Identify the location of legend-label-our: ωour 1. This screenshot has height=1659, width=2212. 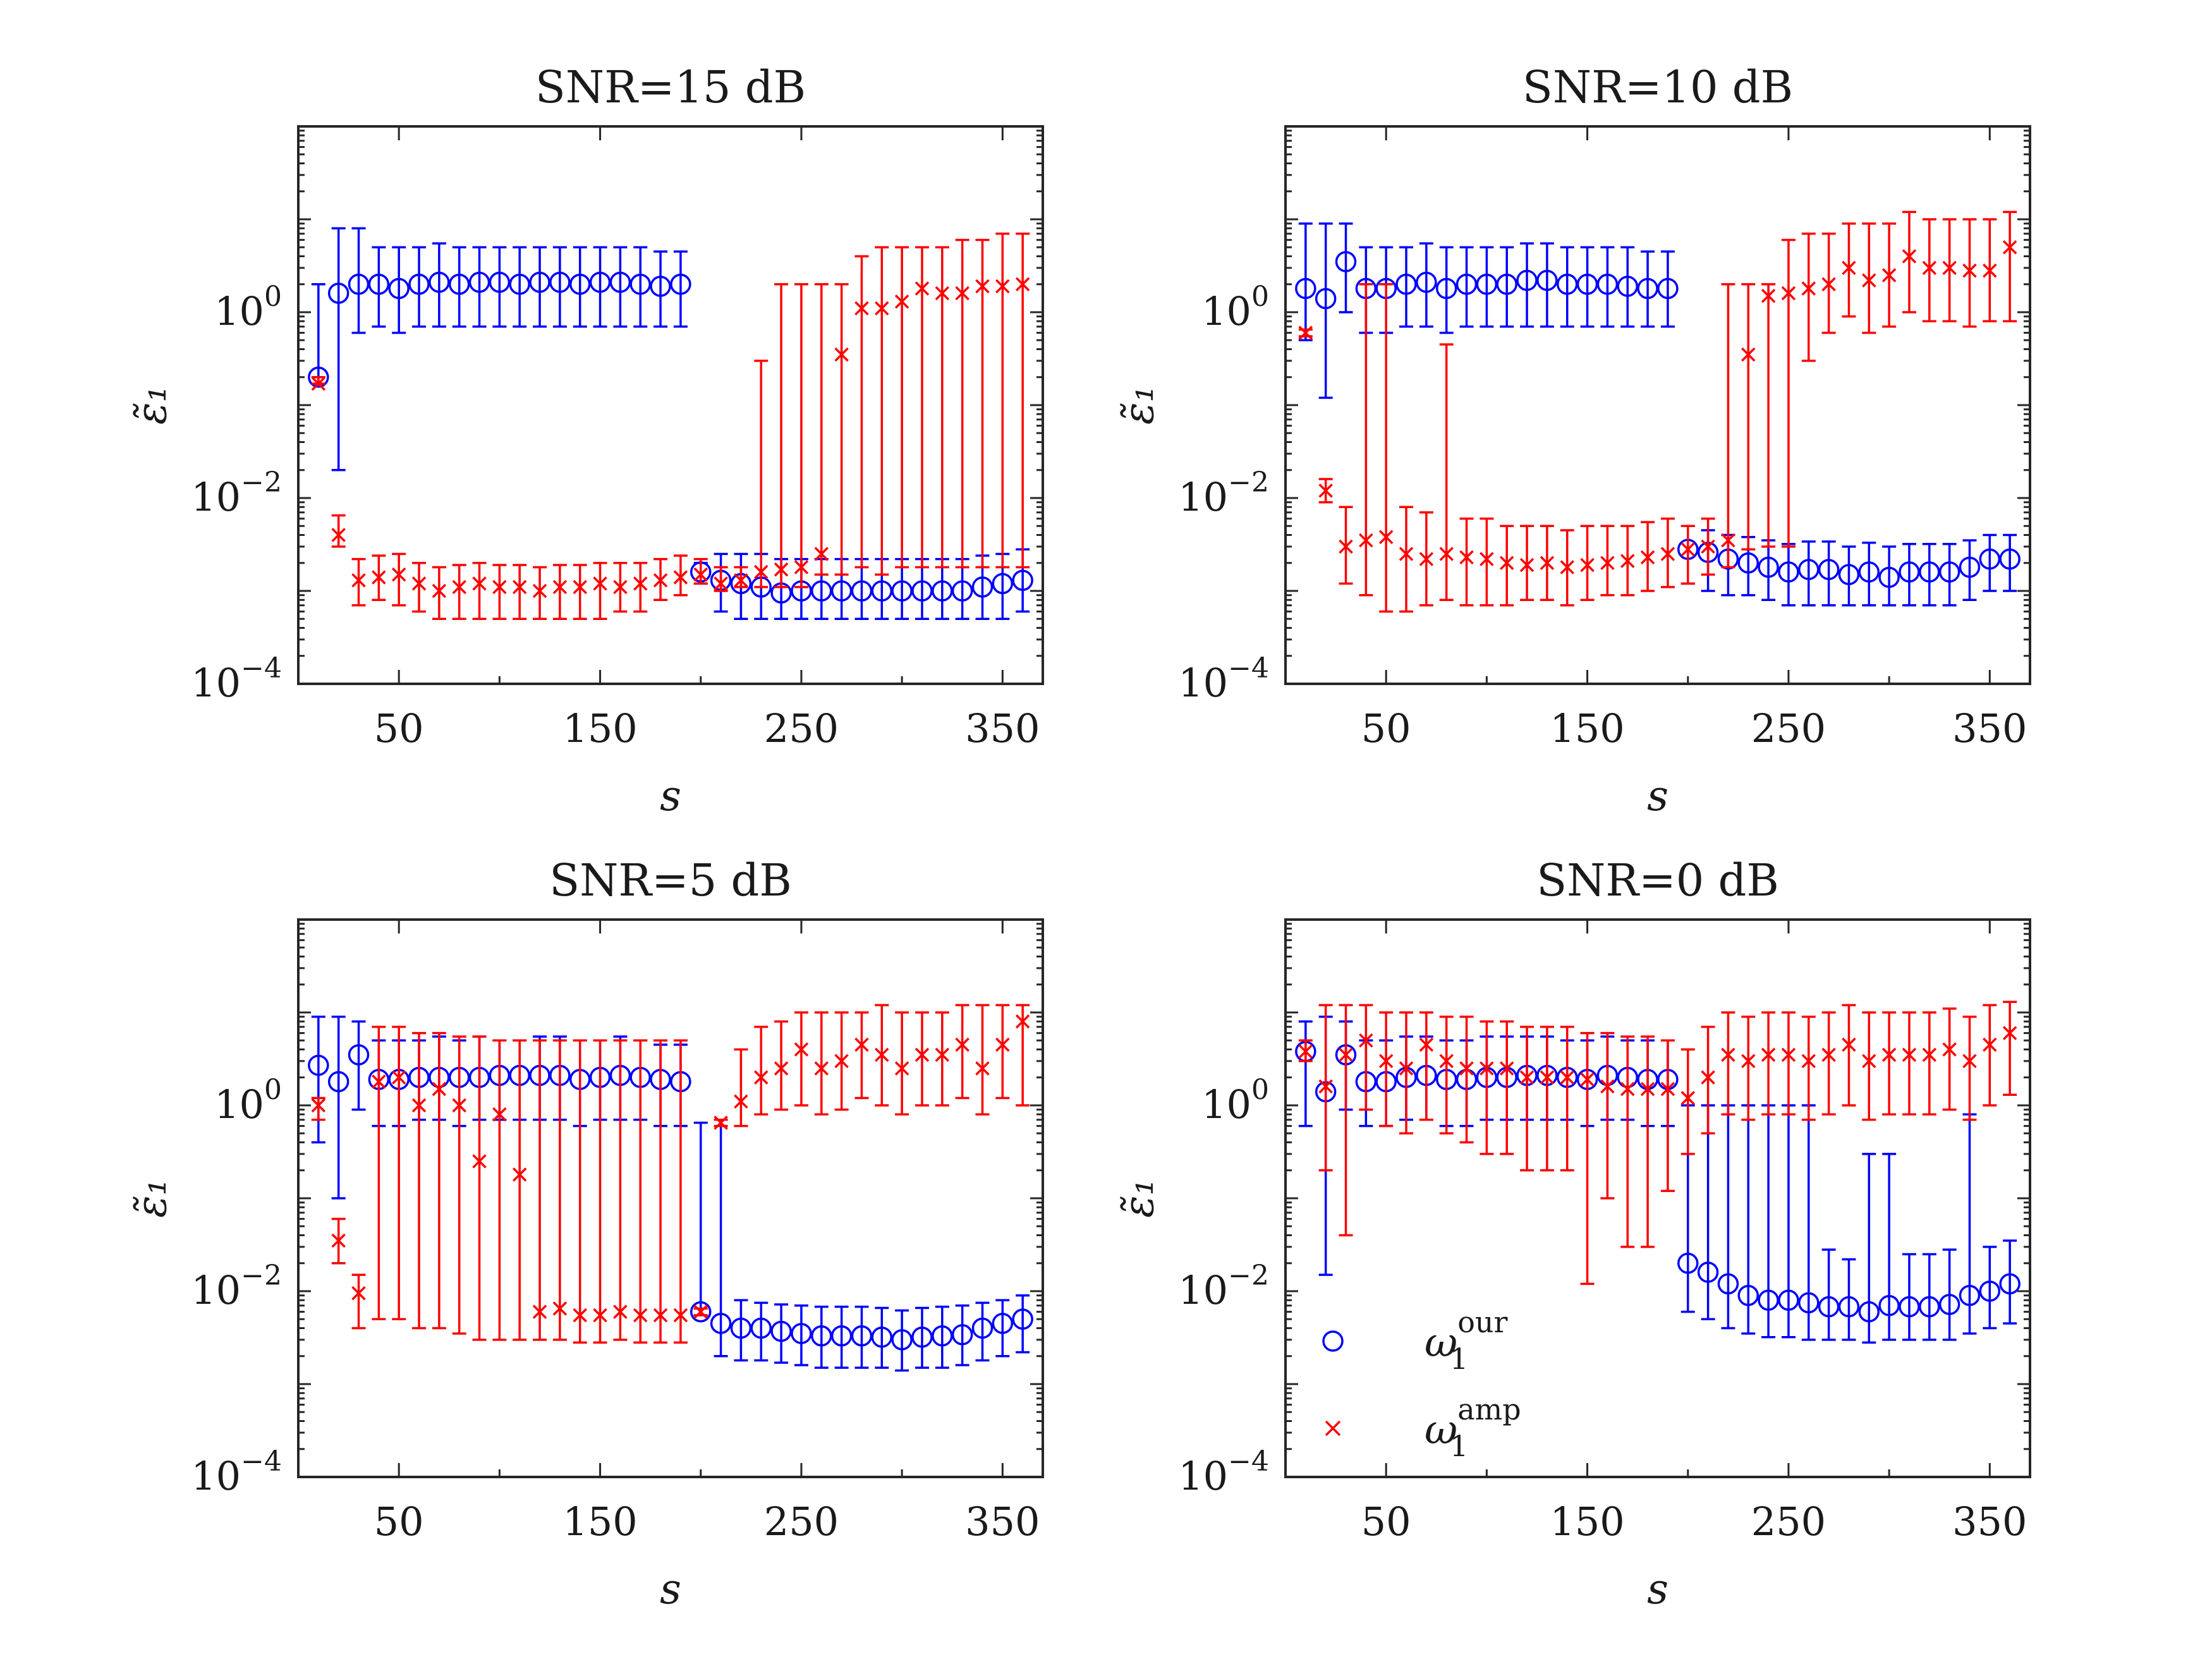
(1467, 1340).